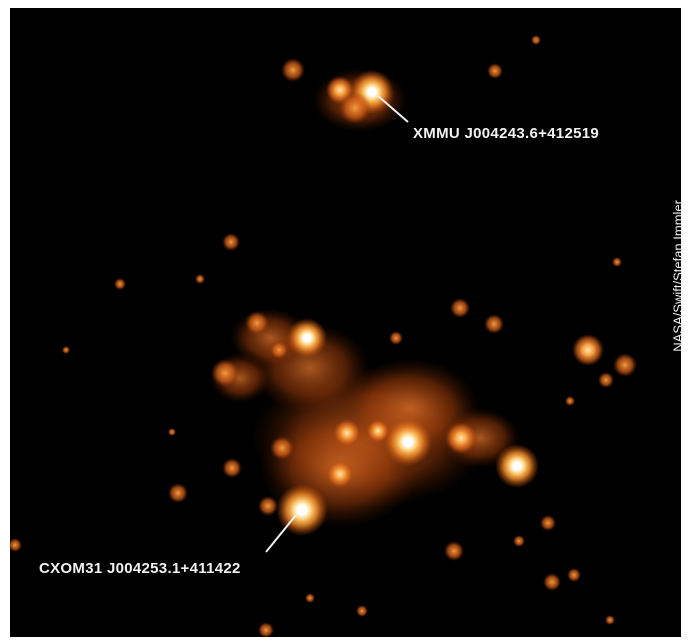 This screenshot has width=691, height=641. I want to click on upper-source-label: XMMU J004243.6+412519, so click(506, 133).